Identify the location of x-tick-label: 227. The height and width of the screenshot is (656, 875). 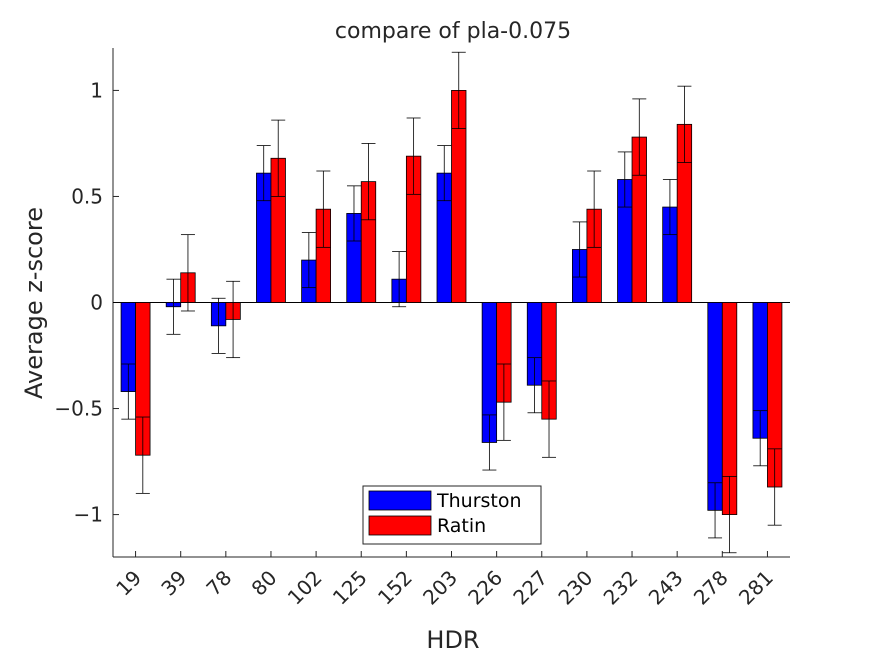
(530, 588).